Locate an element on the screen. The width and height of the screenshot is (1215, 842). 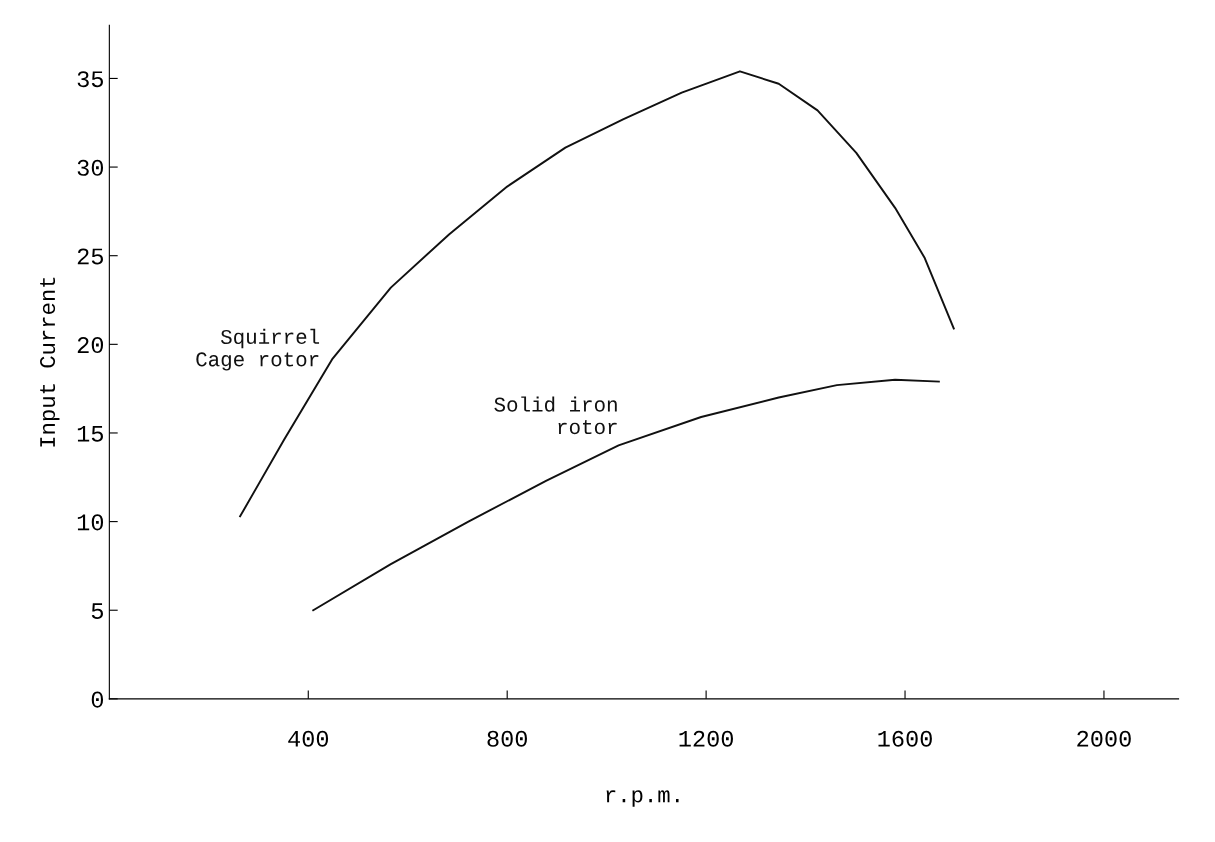
x-tick-label: 1200 is located at coordinates (706, 738).